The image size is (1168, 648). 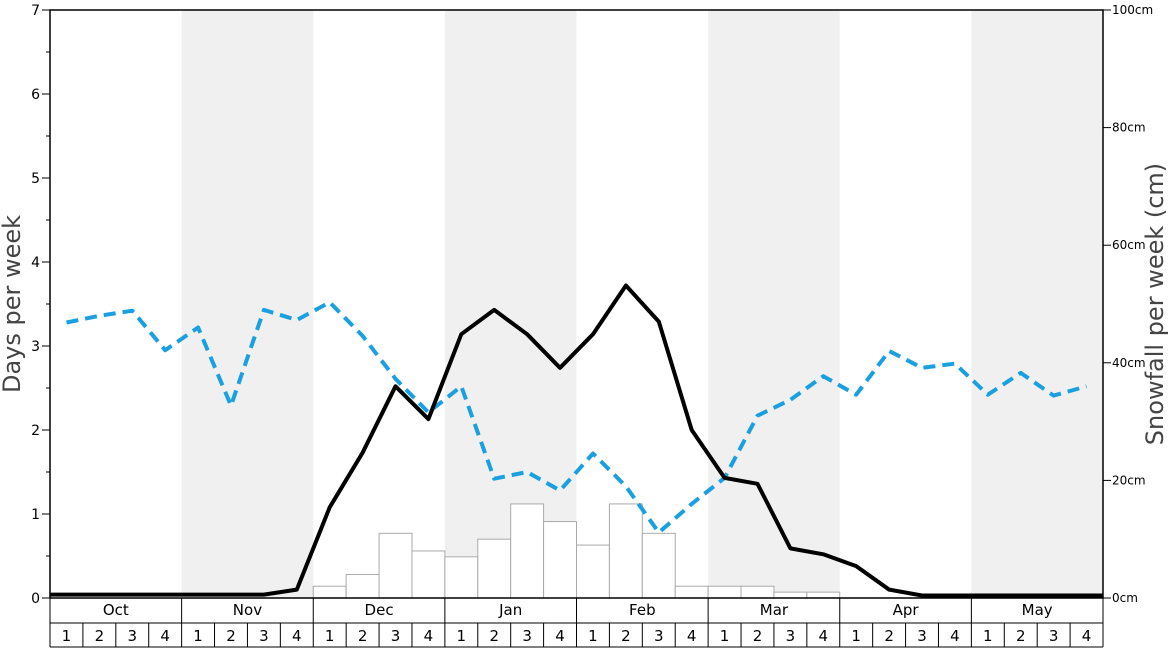 I want to click on left-axis-title: Days per week, so click(x=13, y=304).